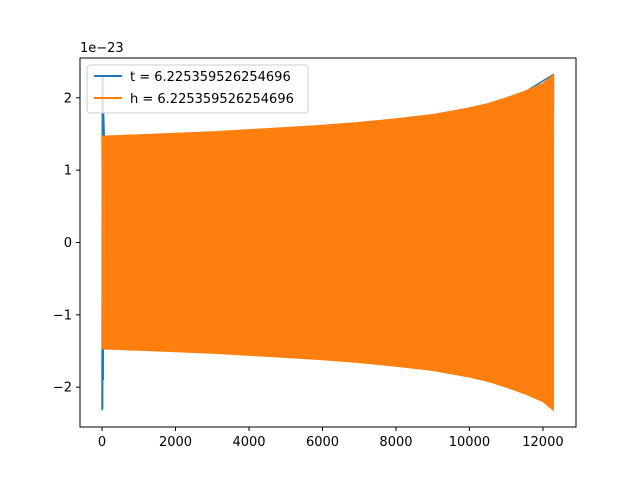 The height and width of the screenshot is (480, 640). Describe the element at coordinates (542, 442) in the screenshot. I see `x-tick-label: 12000` at that location.